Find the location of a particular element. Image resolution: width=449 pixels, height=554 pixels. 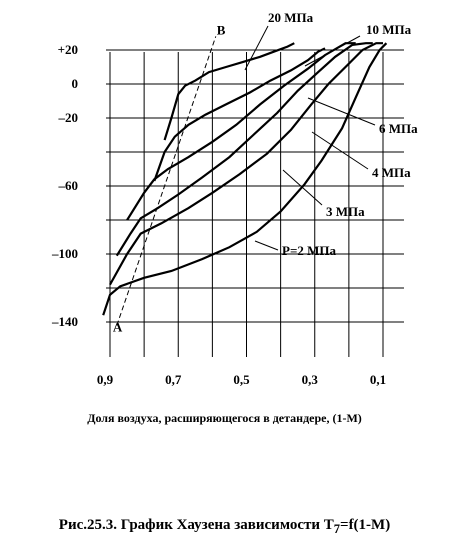

x-tick-label: 0,1 is located at coordinates (378, 379).